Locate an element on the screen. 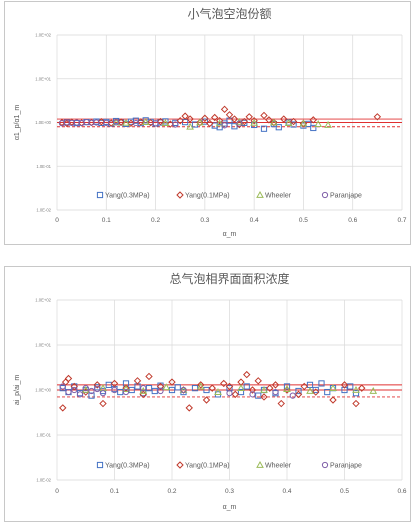 The width and height of the screenshot is (417, 525). x-tick-label: 0.3 is located at coordinates (204, 220).